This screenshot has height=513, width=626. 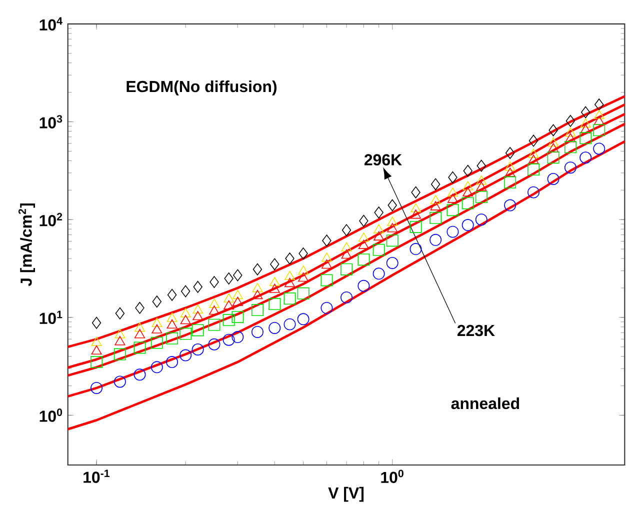 I want to click on y-tick-label: 10$^{1}$, so click(x=51, y=317).